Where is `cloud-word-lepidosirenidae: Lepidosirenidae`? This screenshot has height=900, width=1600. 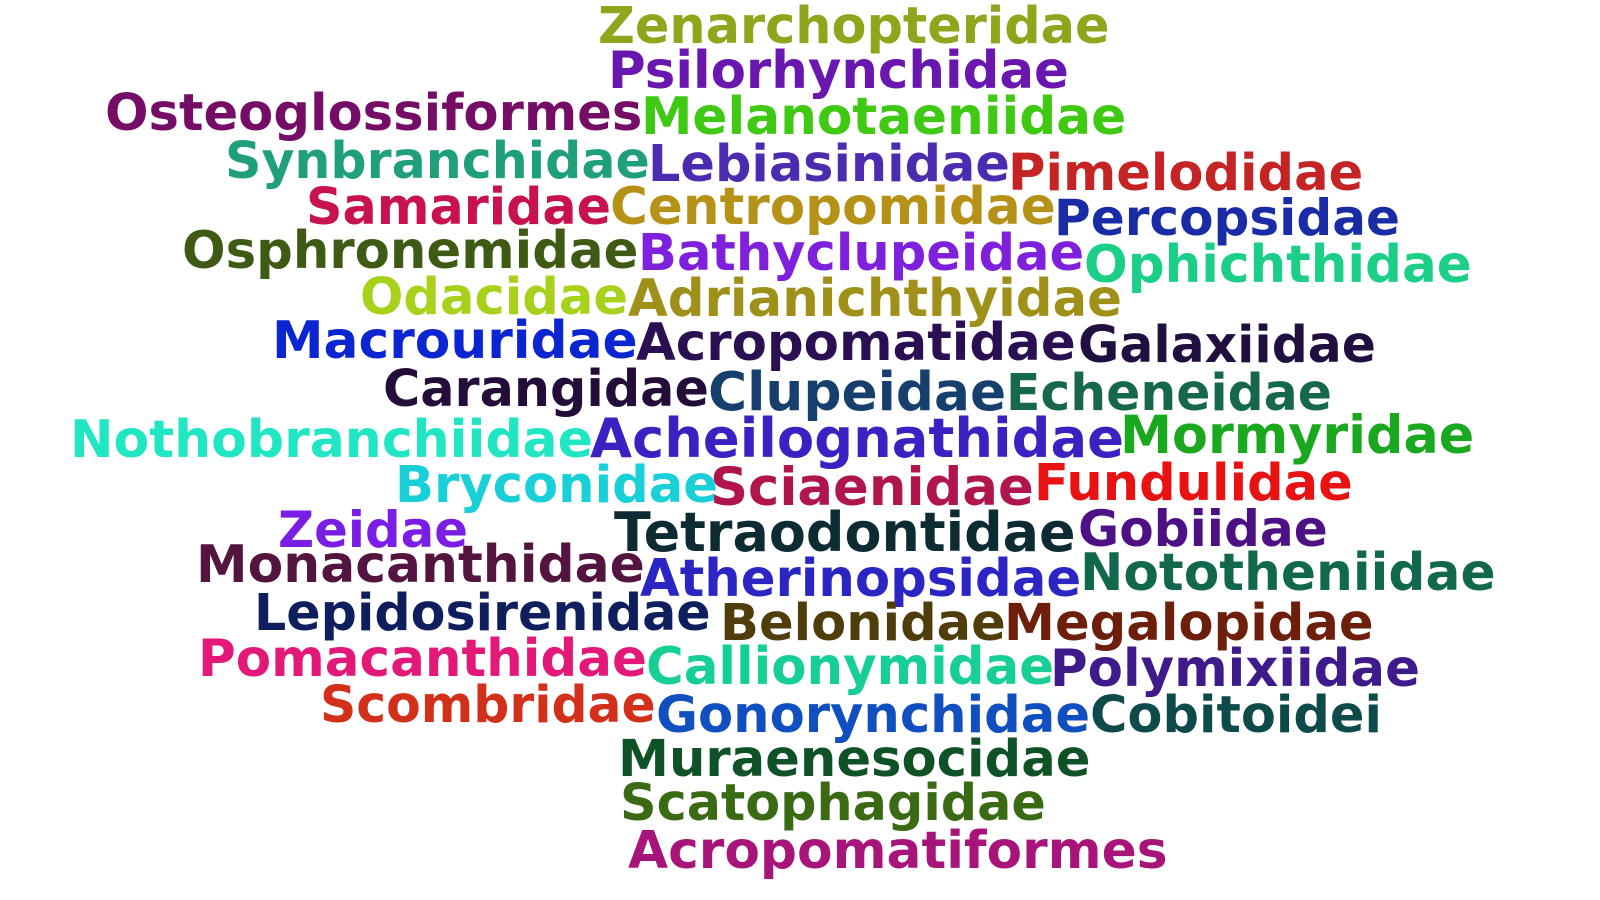
cloud-word-lepidosirenidae: Lepidosirenidae is located at coordinates (482, 612).